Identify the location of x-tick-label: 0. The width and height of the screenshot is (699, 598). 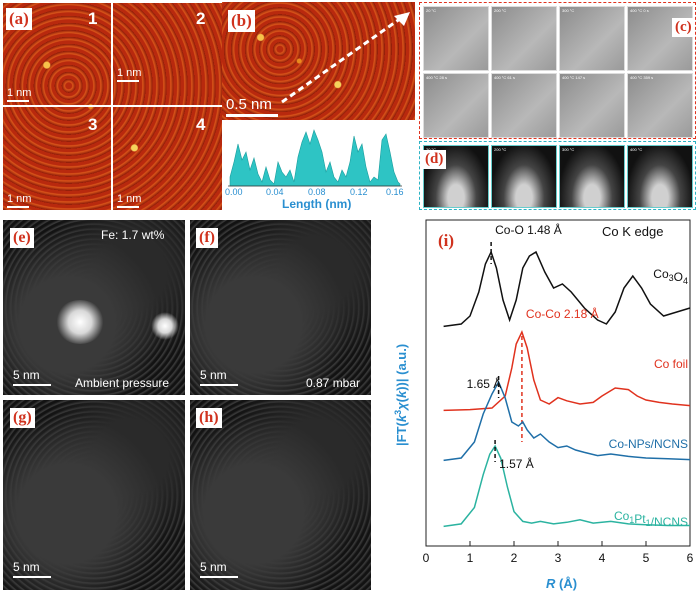
(426, 558).